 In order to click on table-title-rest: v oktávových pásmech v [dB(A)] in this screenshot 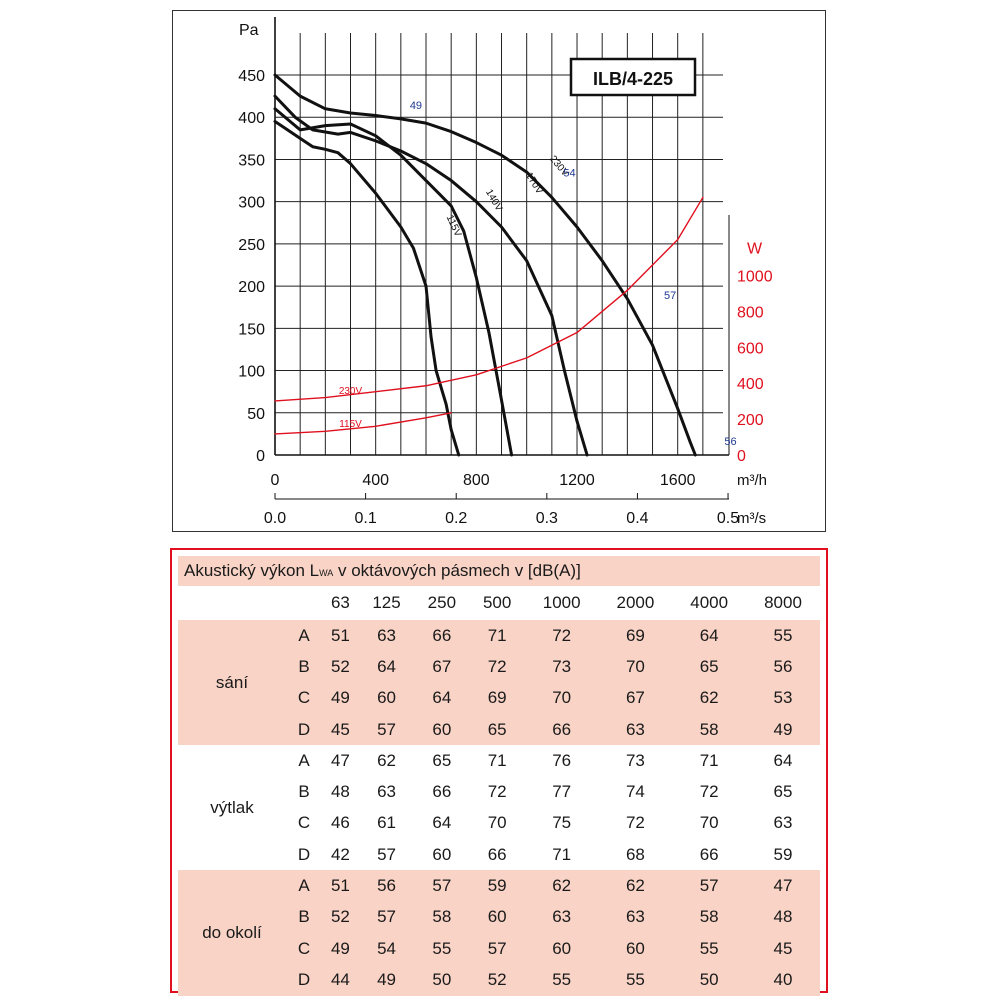, I will do `click(457, 570)`.